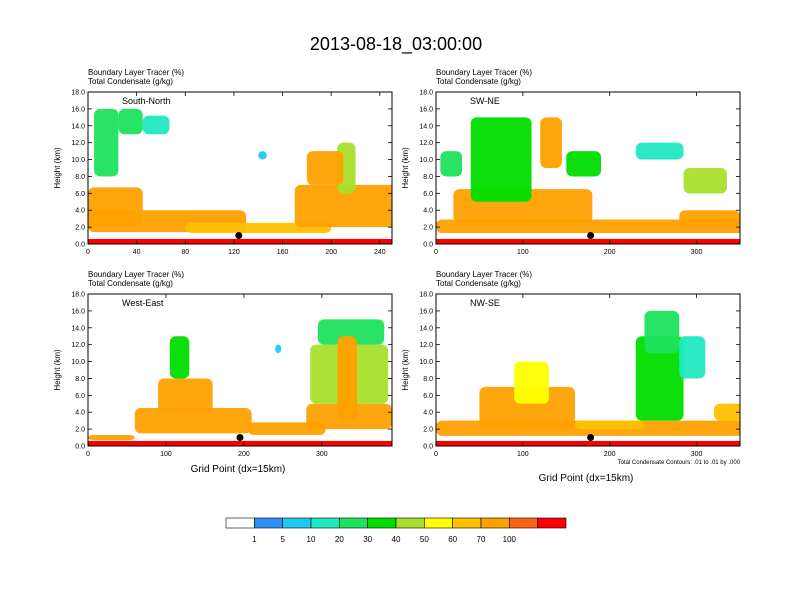  Describe the element at coordinates (238, 469) in the screenshot. I see `x-axis-label-left: Grid Point (dx=15km)` at that location.